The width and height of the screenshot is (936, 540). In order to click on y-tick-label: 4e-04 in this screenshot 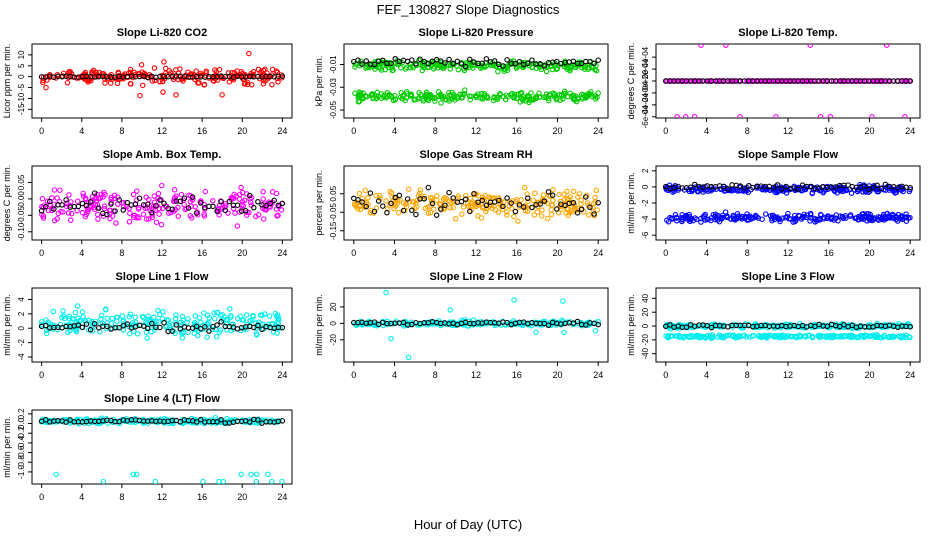, I will do `click(645, 56)`.